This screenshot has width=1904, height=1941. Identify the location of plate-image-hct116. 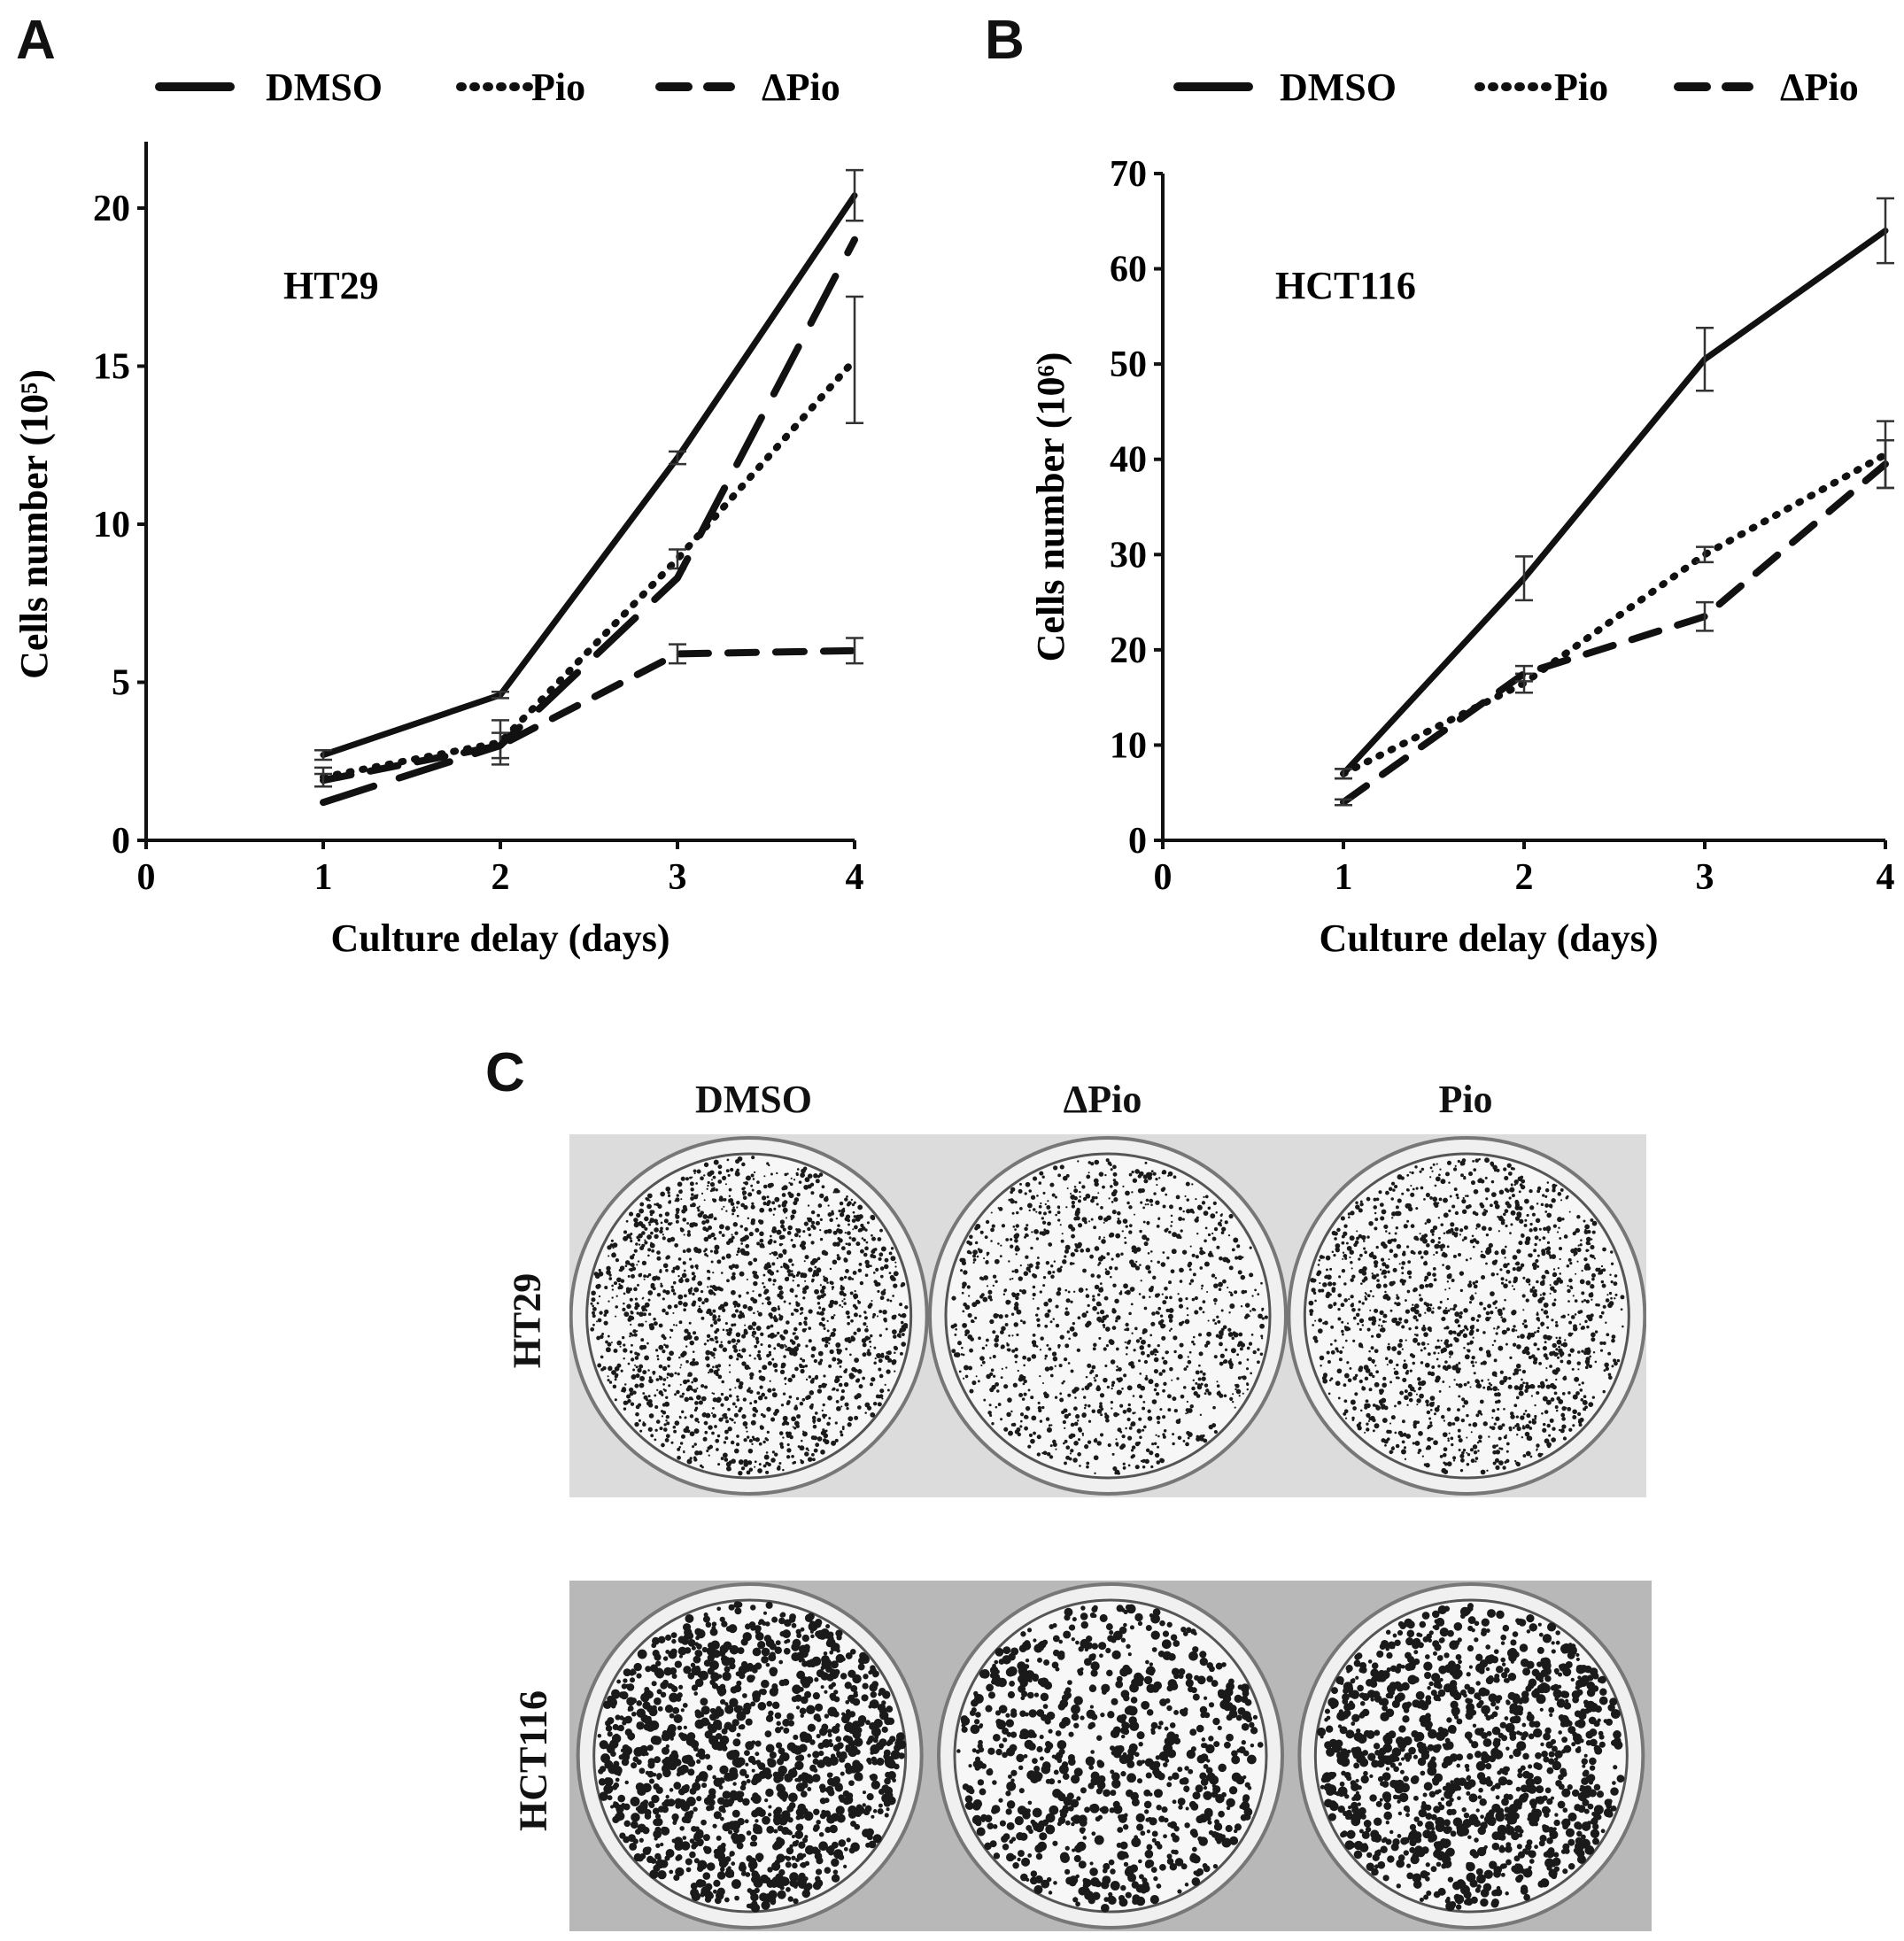
(1110, 1756).